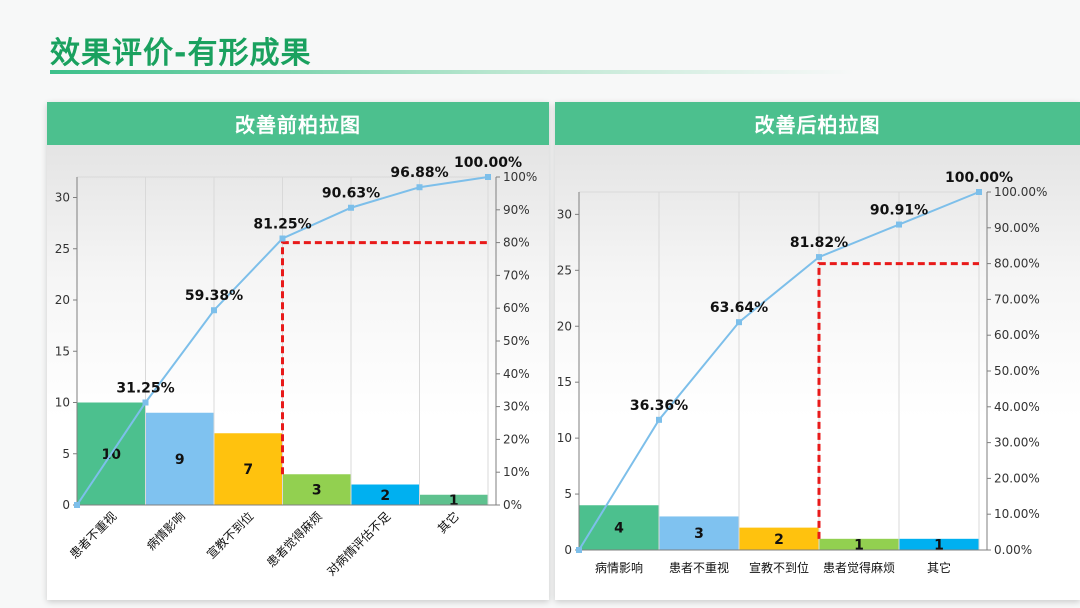  Describe the element at coordinates (1017, 264) in the screenshot. I see `y2-tick-label: 80.00%` at that location.